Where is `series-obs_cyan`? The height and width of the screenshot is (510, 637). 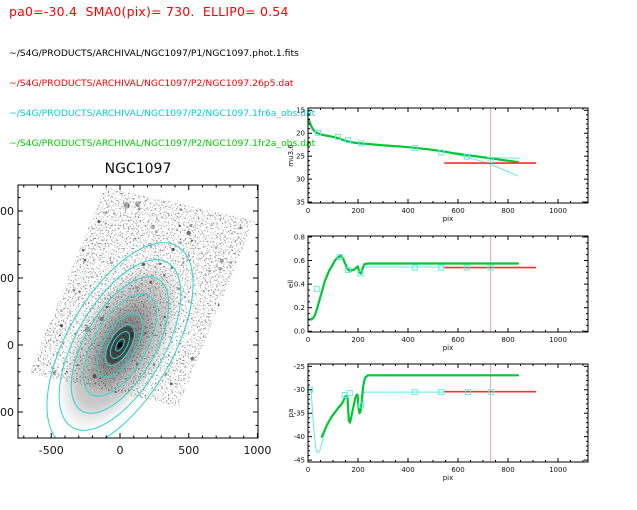 series-obs_cyan is located at coordinates (376, 287).